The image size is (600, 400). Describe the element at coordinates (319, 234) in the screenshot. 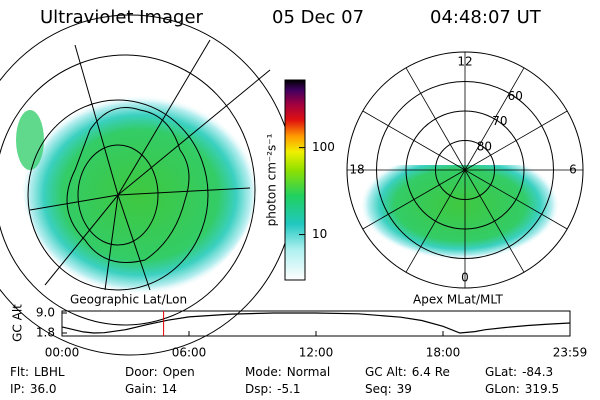

I see `colorbar-tick-label: 10` at that location.